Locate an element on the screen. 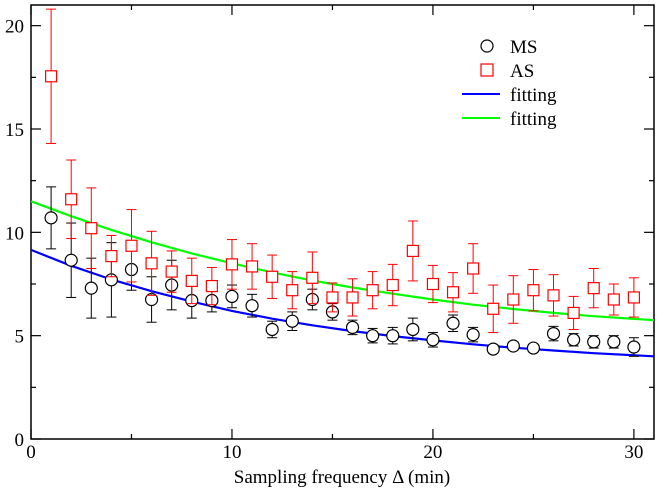 The image size is (657, 491). y-tick-label: 15 is located at coordinates (14, 130).